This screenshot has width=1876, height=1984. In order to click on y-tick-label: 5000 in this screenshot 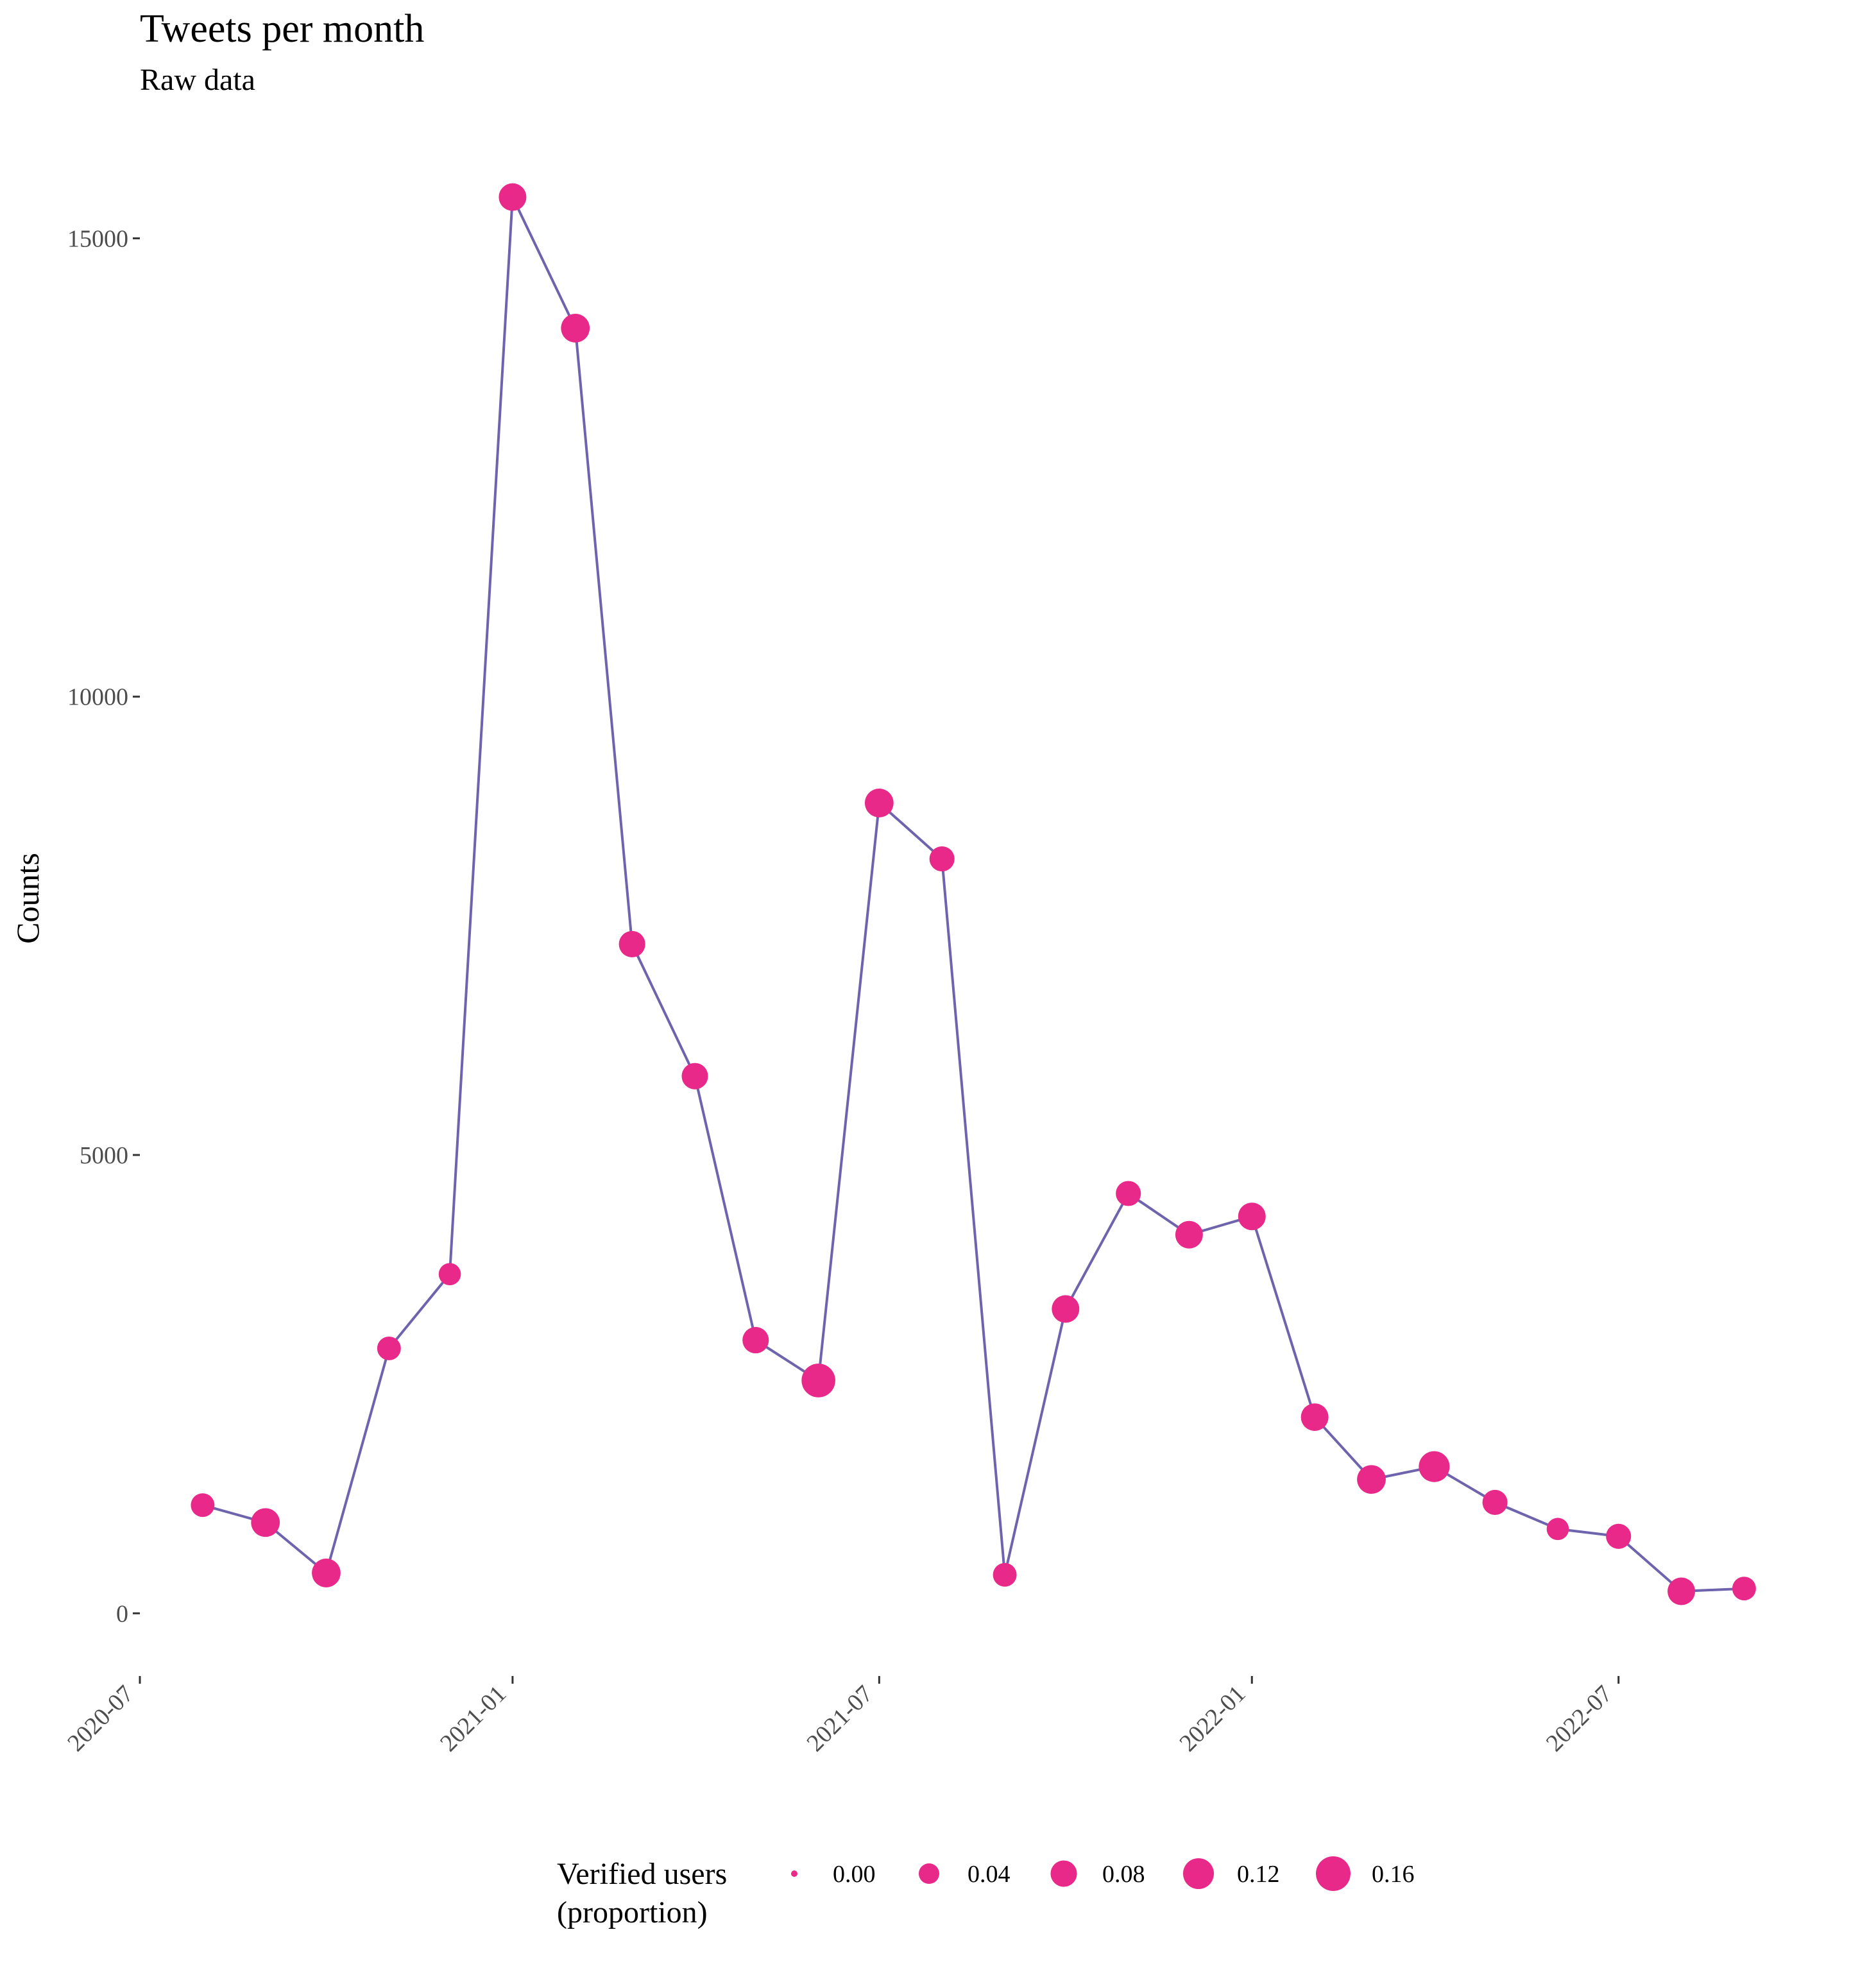, I will do `click(104, 1155)`.